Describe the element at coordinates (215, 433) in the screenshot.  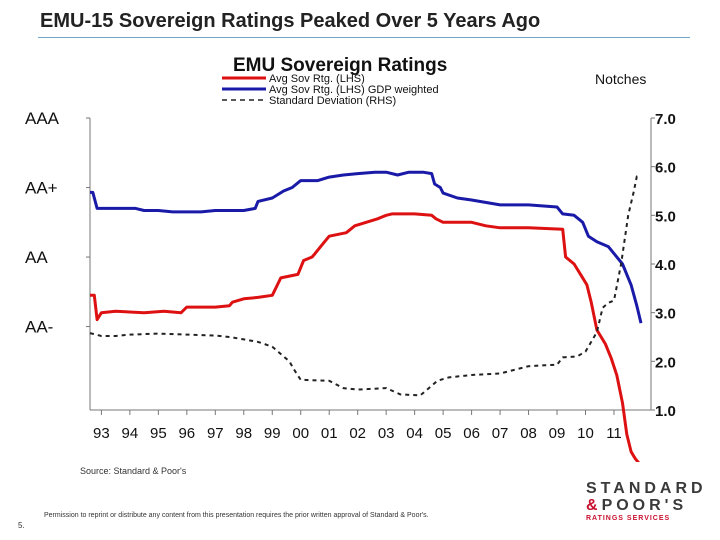
I see `x-tick-label: 97` at that location.